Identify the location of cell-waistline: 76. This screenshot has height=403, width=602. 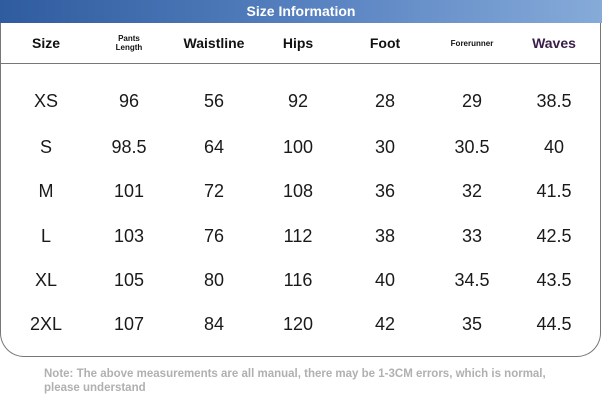
(214, 236).